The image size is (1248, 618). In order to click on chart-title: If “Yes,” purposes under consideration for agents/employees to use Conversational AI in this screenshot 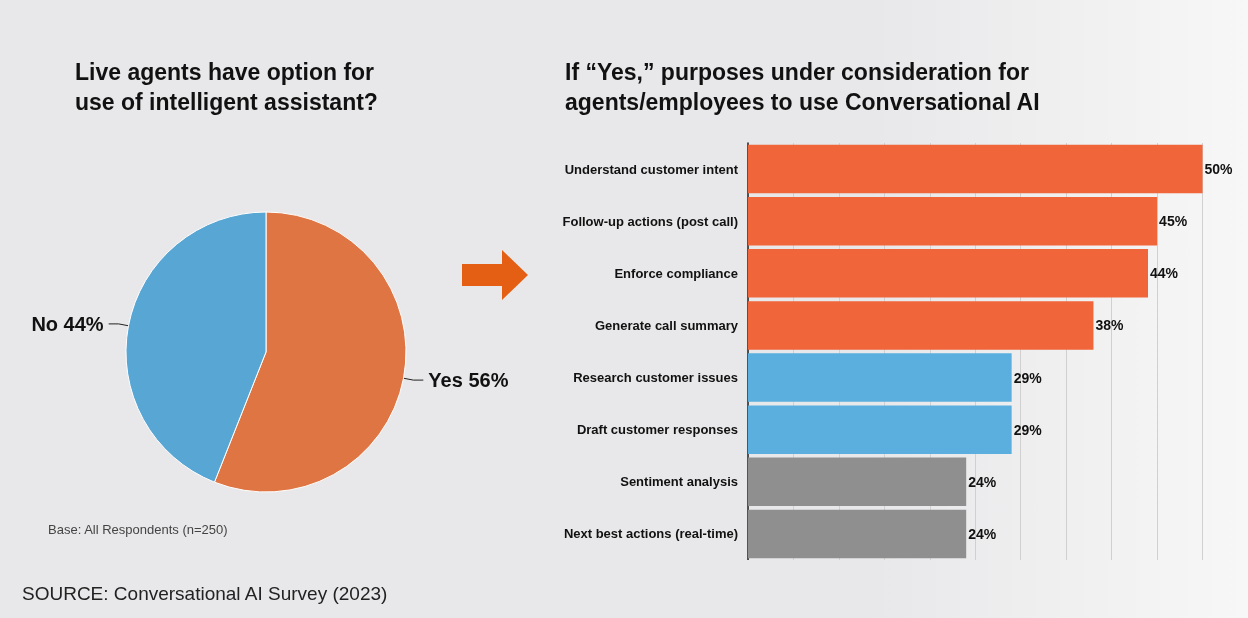, I will do `click(802, 87)`.